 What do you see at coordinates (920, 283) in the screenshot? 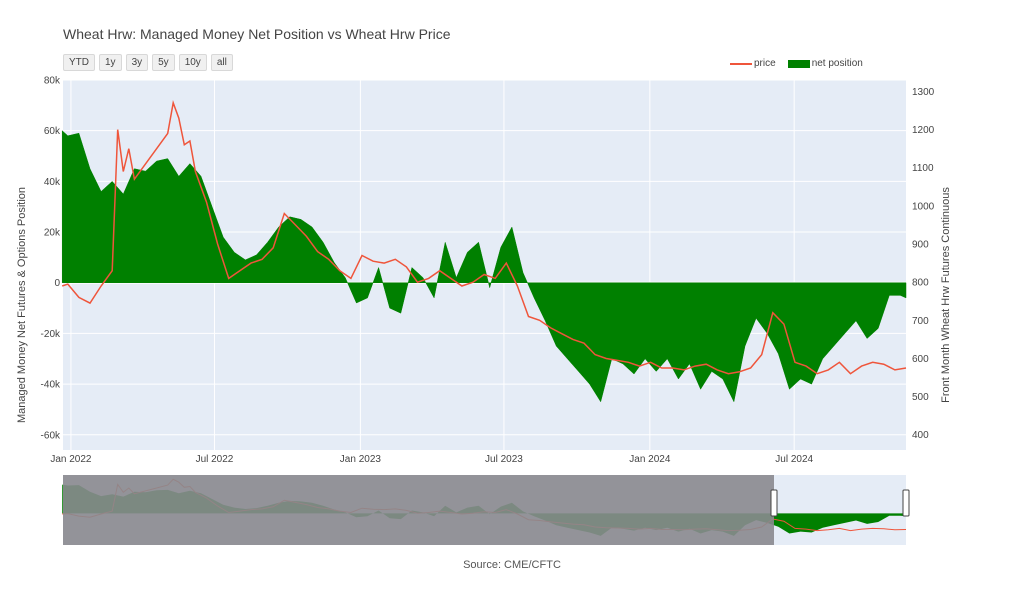
I see `right-tick-label: 800` at bounding box center [920, 283].